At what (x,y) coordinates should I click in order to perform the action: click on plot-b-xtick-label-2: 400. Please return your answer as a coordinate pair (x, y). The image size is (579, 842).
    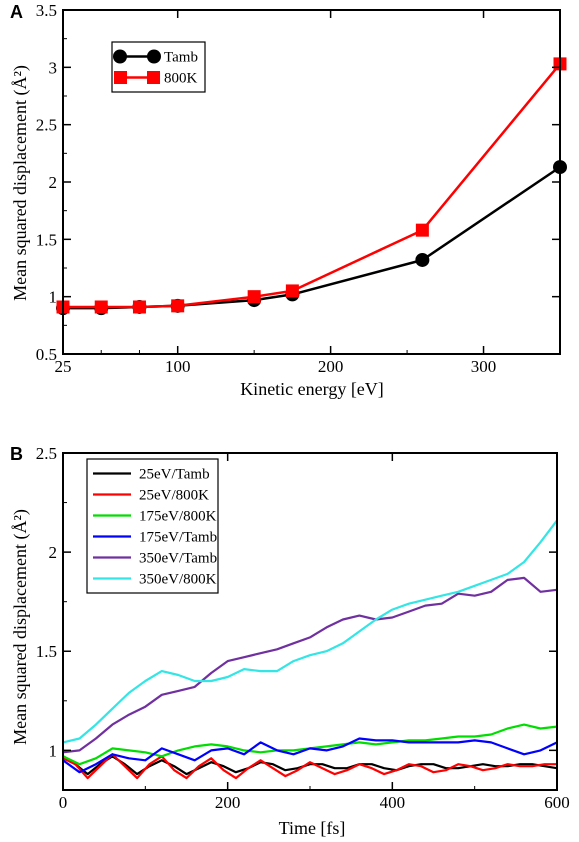
    Looking at the image, I should click on (393, 802).